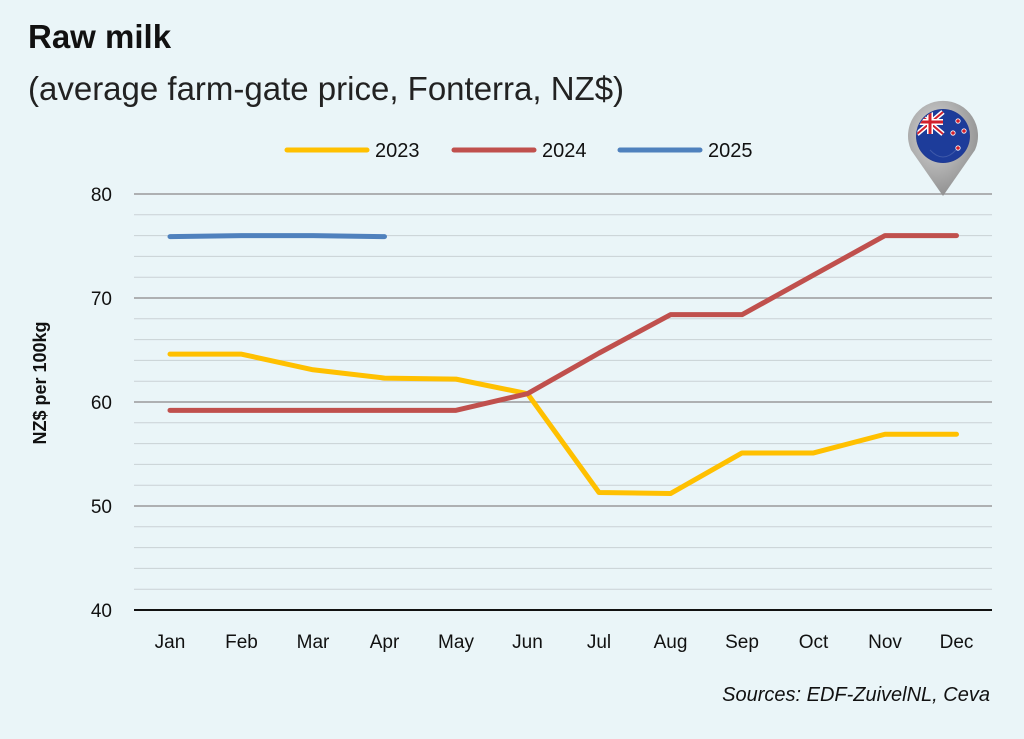 The height and width of the screenshot is (739, 1024). Describe the element at coordinates (326, 88) in the screenshot. I see `chart-subtitle: (average farm-gate price, Fonterra, NZ$)` at that location.